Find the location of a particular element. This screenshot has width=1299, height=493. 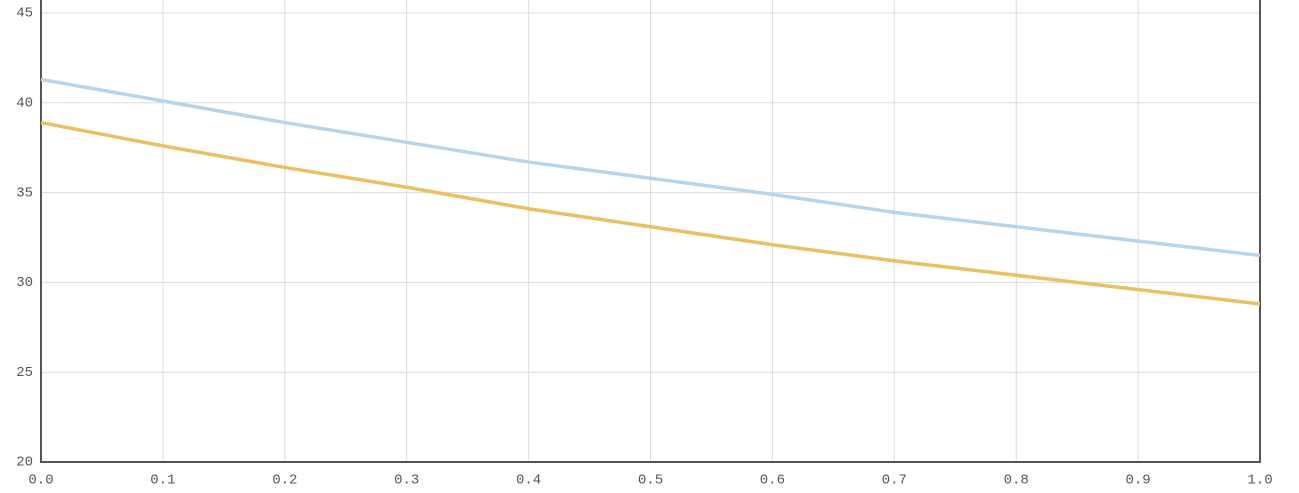

x-tick-label: 0.6 is located at coordinates (772, 481).